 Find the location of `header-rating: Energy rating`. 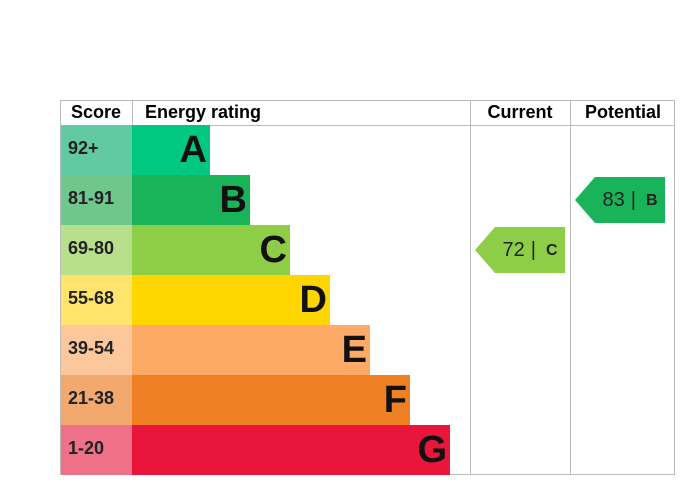

header-rating: Energy rating is located at coordinates (203, 112).